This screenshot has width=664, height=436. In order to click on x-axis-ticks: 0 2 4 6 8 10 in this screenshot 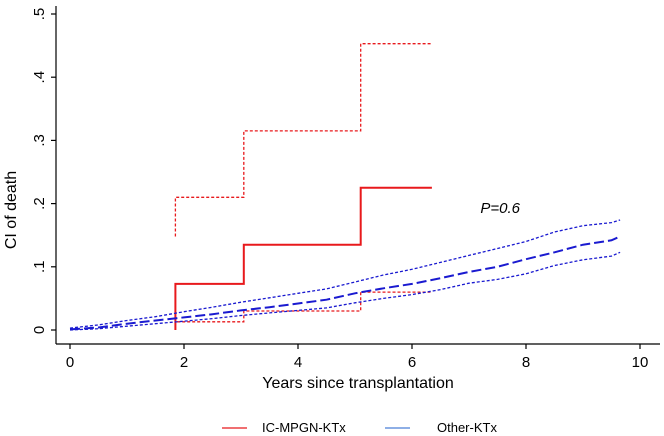, I will do `click(357, 357)`.